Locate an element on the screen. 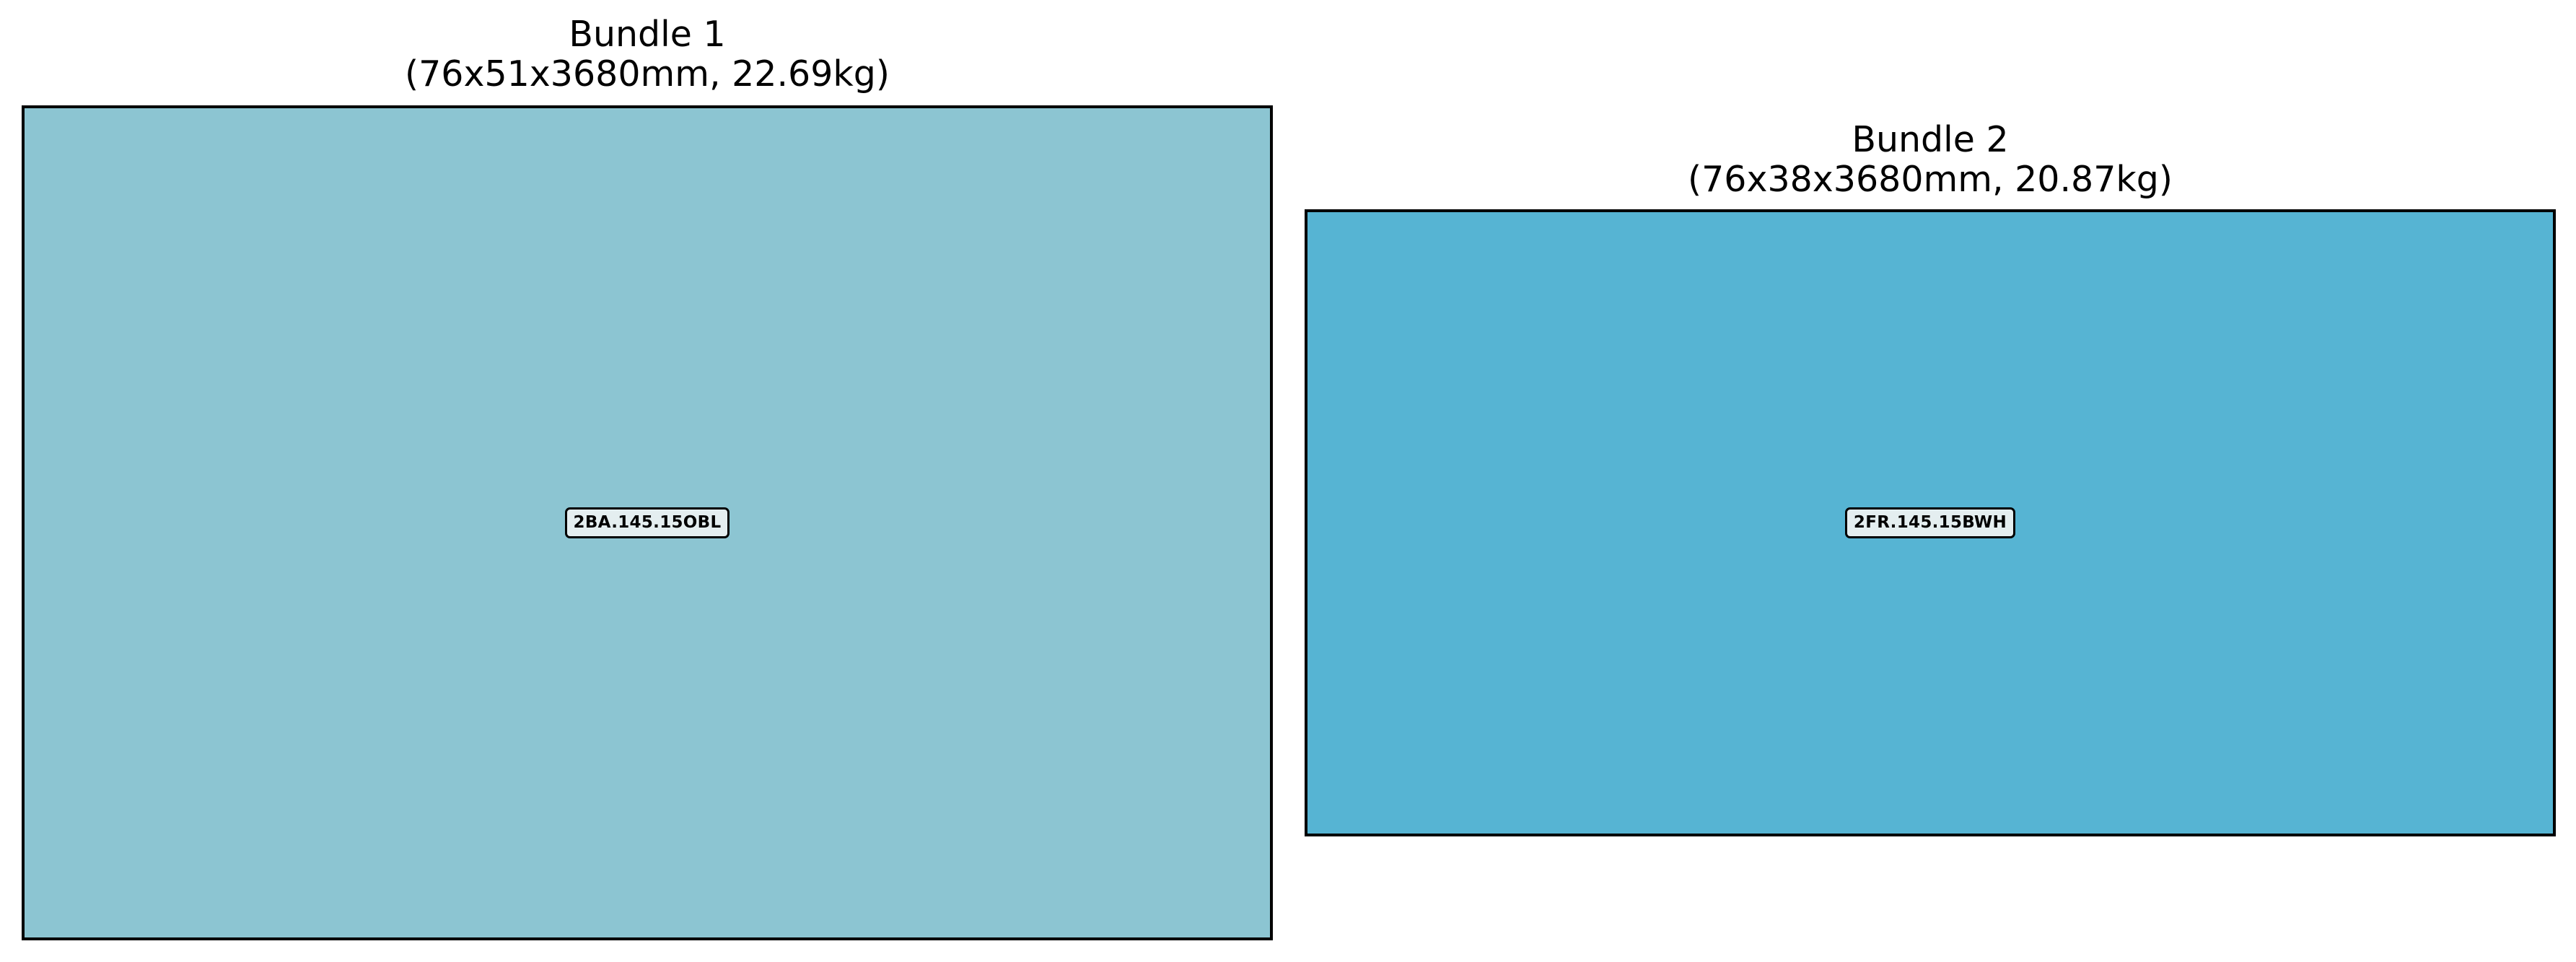 The height and width of the screenshot is (962, 2576). bundle-2-item-label: 2FR.145.15BWH is located at coordinates (1930, 522).